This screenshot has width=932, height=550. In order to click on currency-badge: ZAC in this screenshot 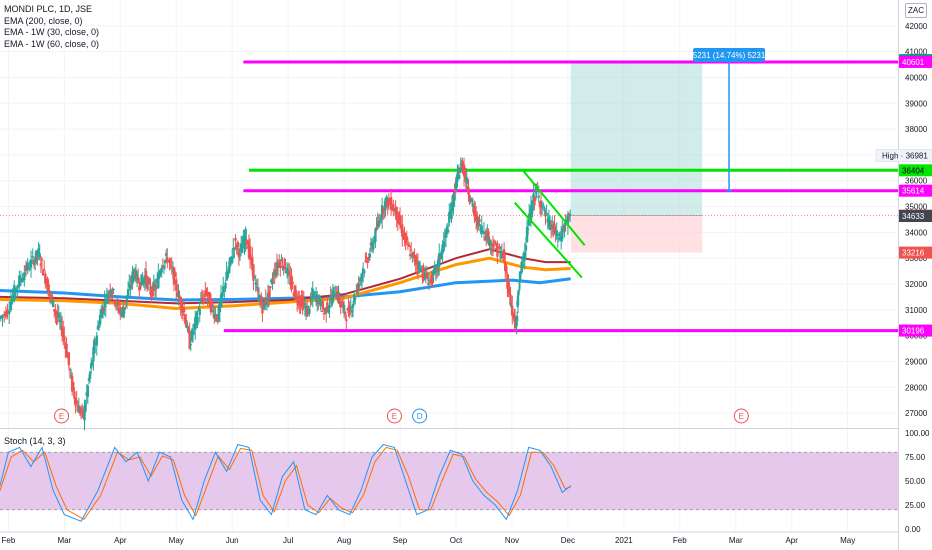, I will do `click(916, 10)`.